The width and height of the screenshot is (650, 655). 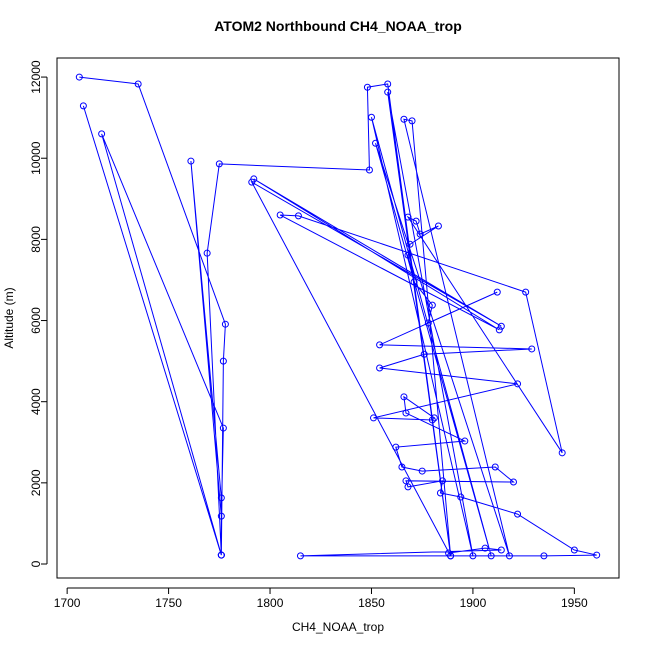 What do you see at coordinates (36, 239) in the screenshot?
I see `y-tick-label: 8000` at bounding box center [36, 239].